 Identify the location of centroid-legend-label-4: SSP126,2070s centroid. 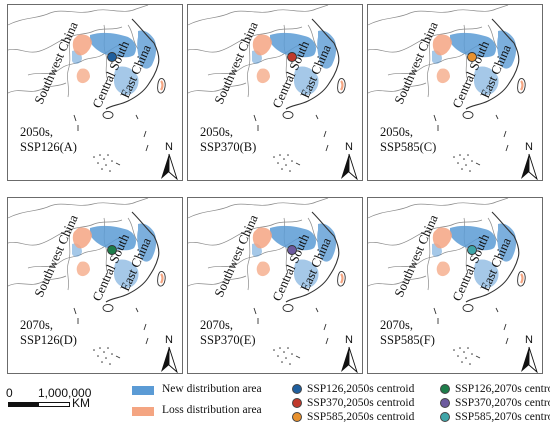
(502, 389).